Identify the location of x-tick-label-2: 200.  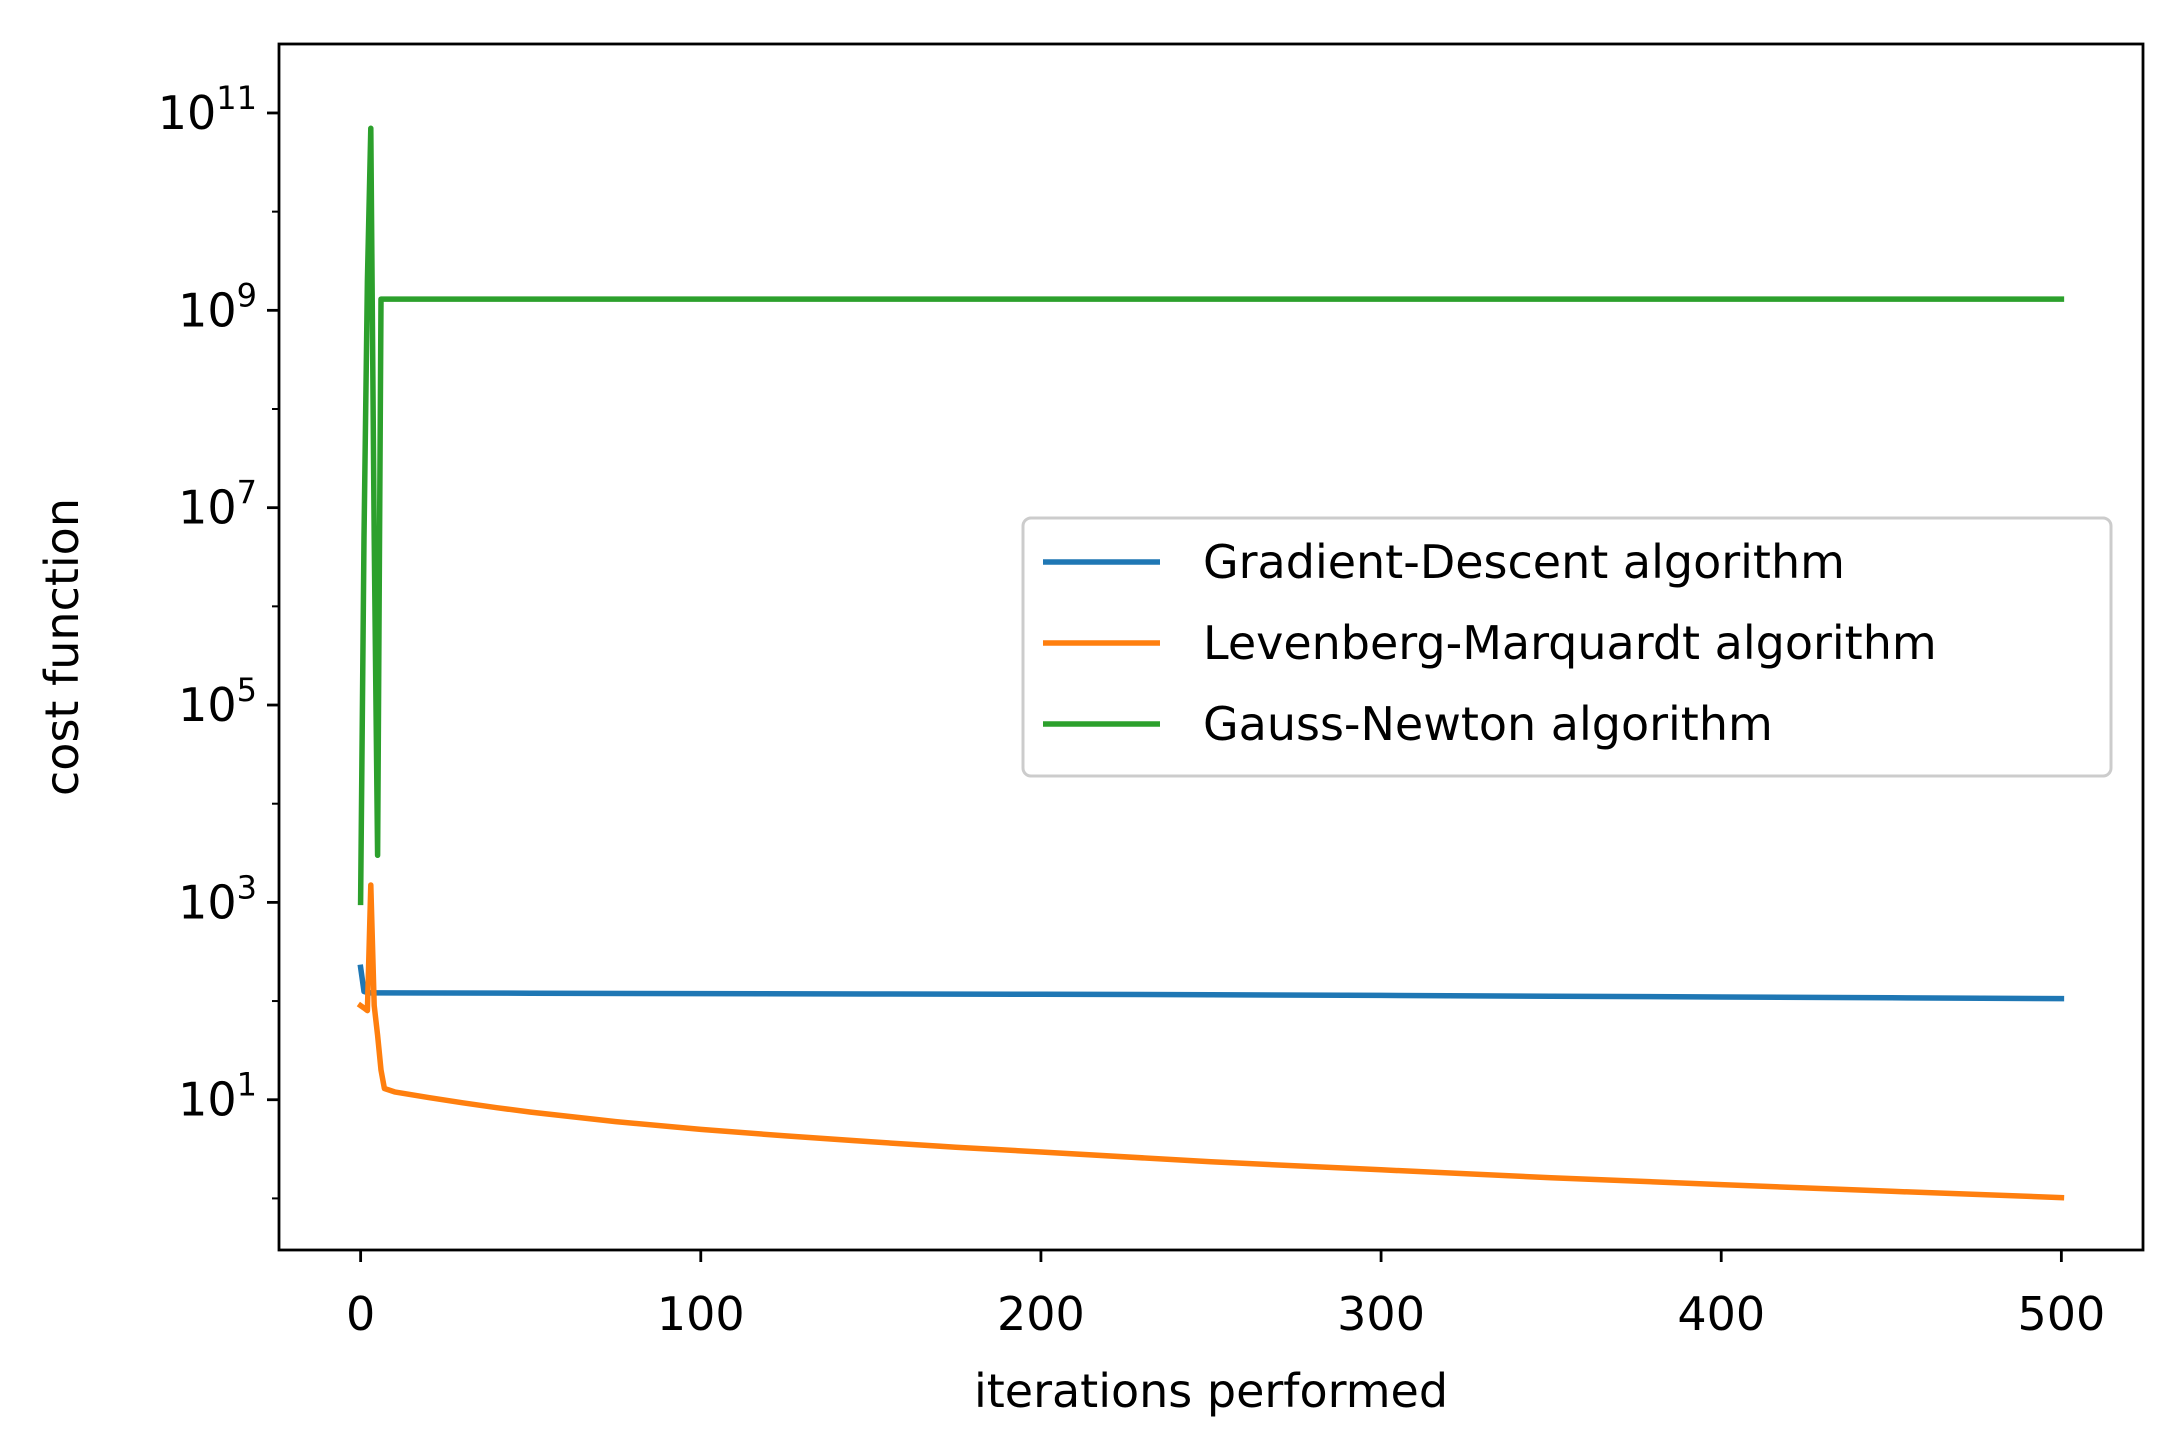
(1041, 1314).